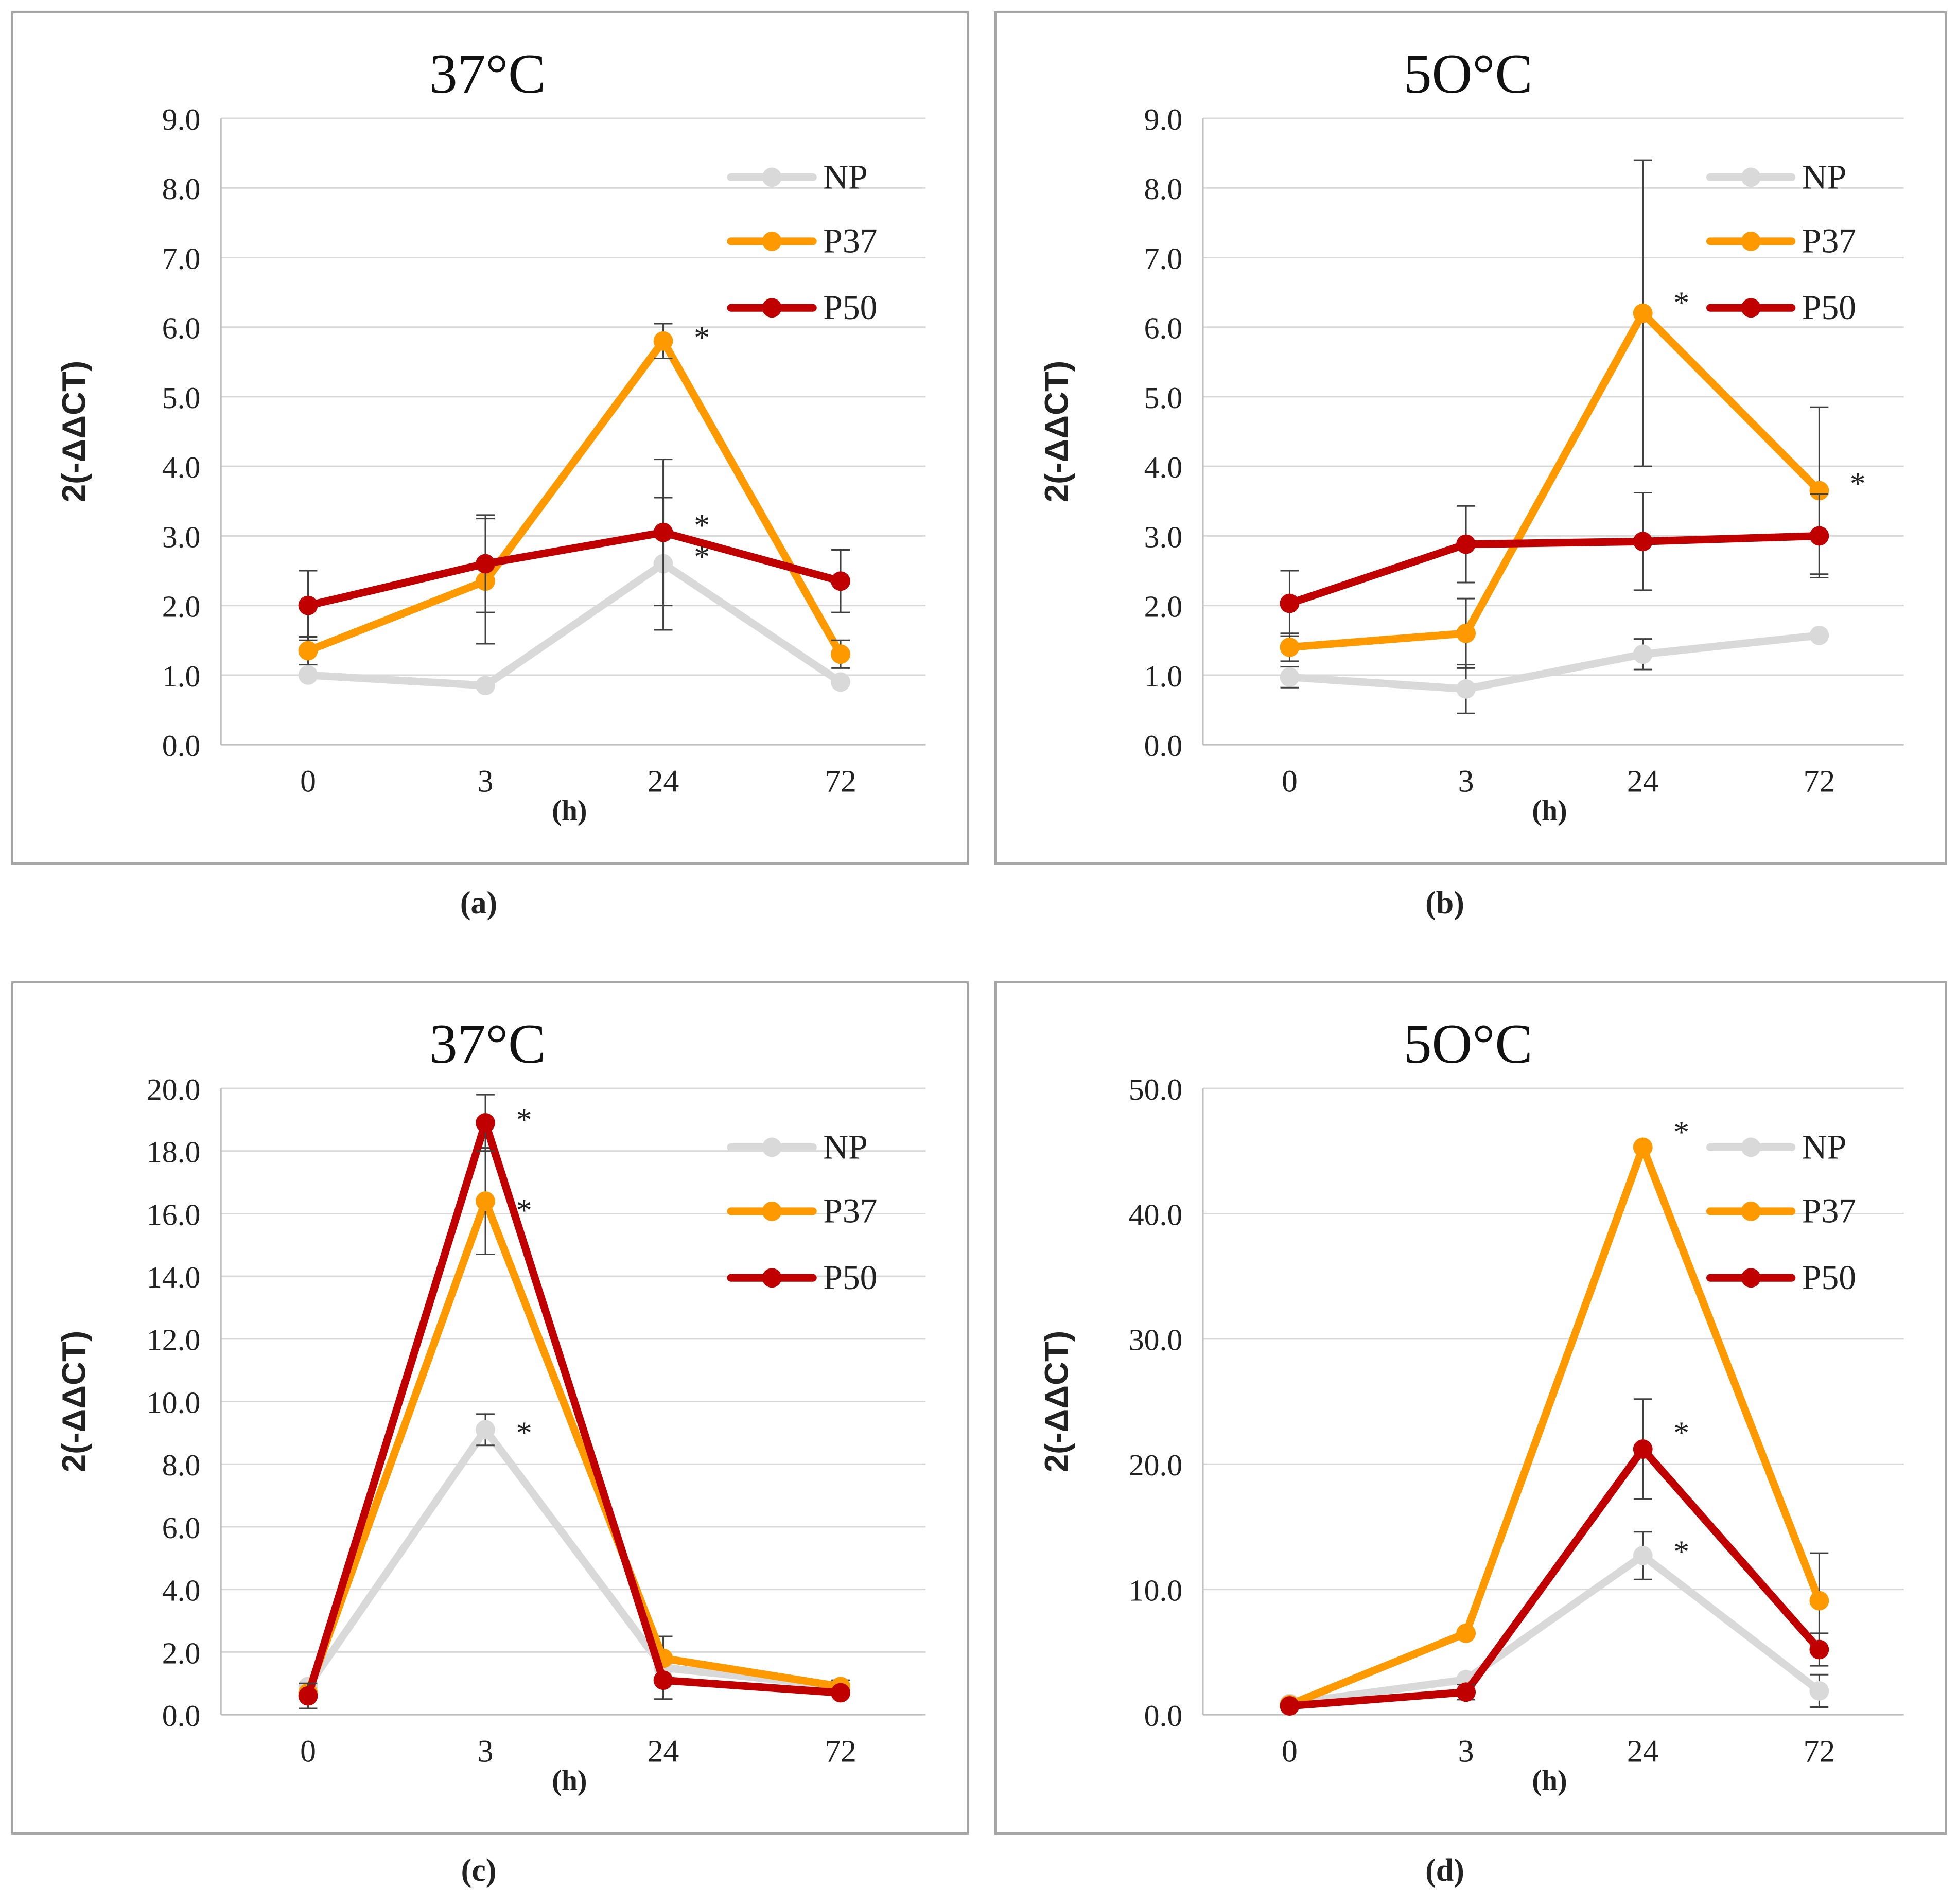 The width and height of the screenshot is (1958, 1904). I want to click on y-tick-label: 7.0, so click(1163, 258).